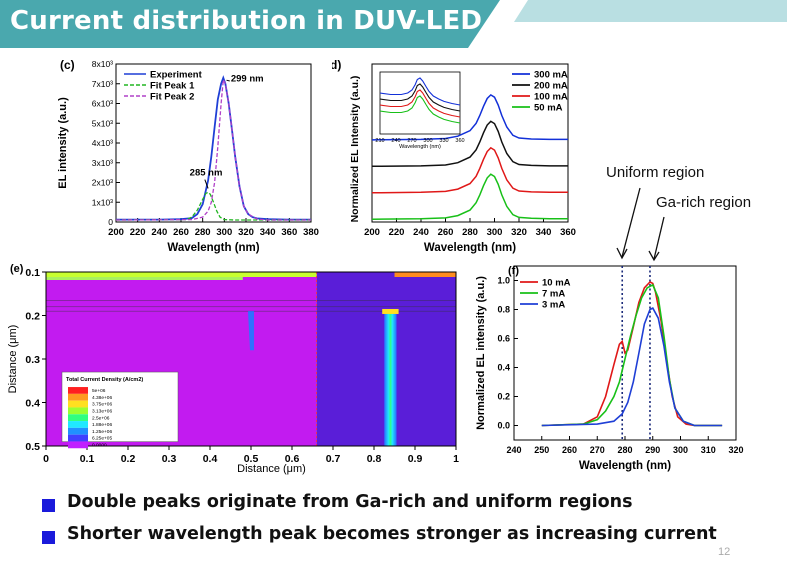 The image size is (787, 564). Describe the element at coordinates (48, 505) in the screenshot. I see `bullet-square-icon` at that location.